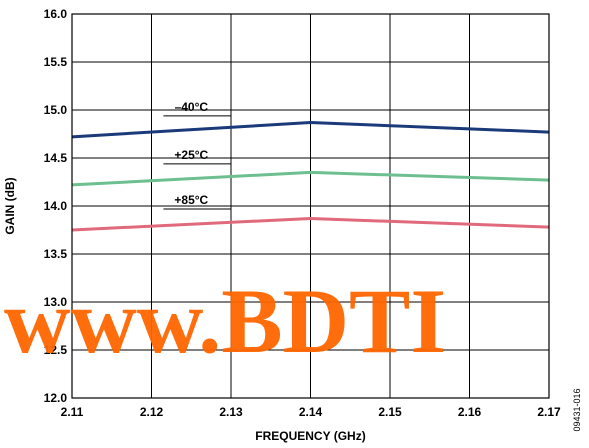  I want to click on x-tick-label: 2.17, so click(549, 412).